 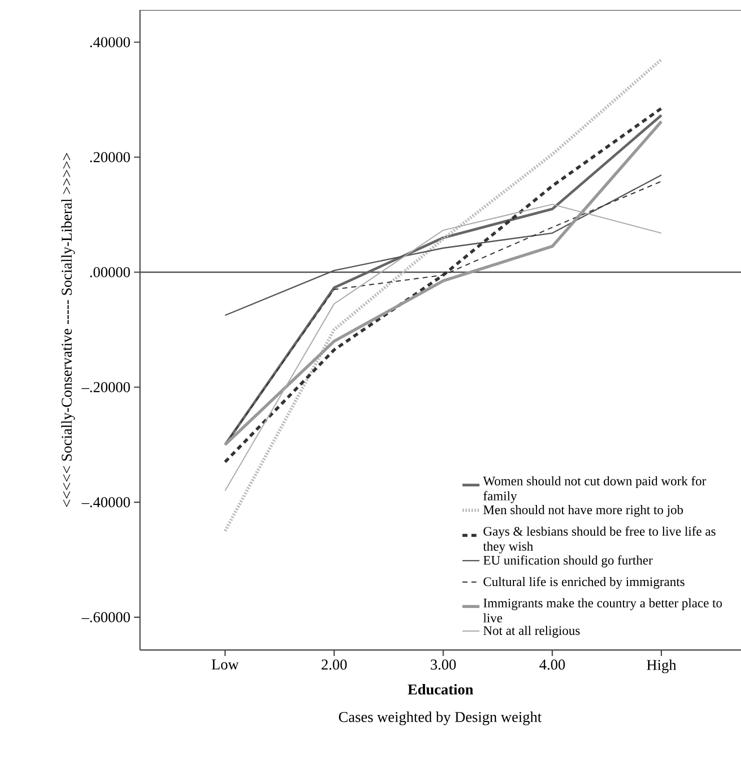 What do you see at coordinates (602, 610) in the screenshot?
I see `legend-label: Immigrants make the country a better place to live` at bounding box center [602, 610].